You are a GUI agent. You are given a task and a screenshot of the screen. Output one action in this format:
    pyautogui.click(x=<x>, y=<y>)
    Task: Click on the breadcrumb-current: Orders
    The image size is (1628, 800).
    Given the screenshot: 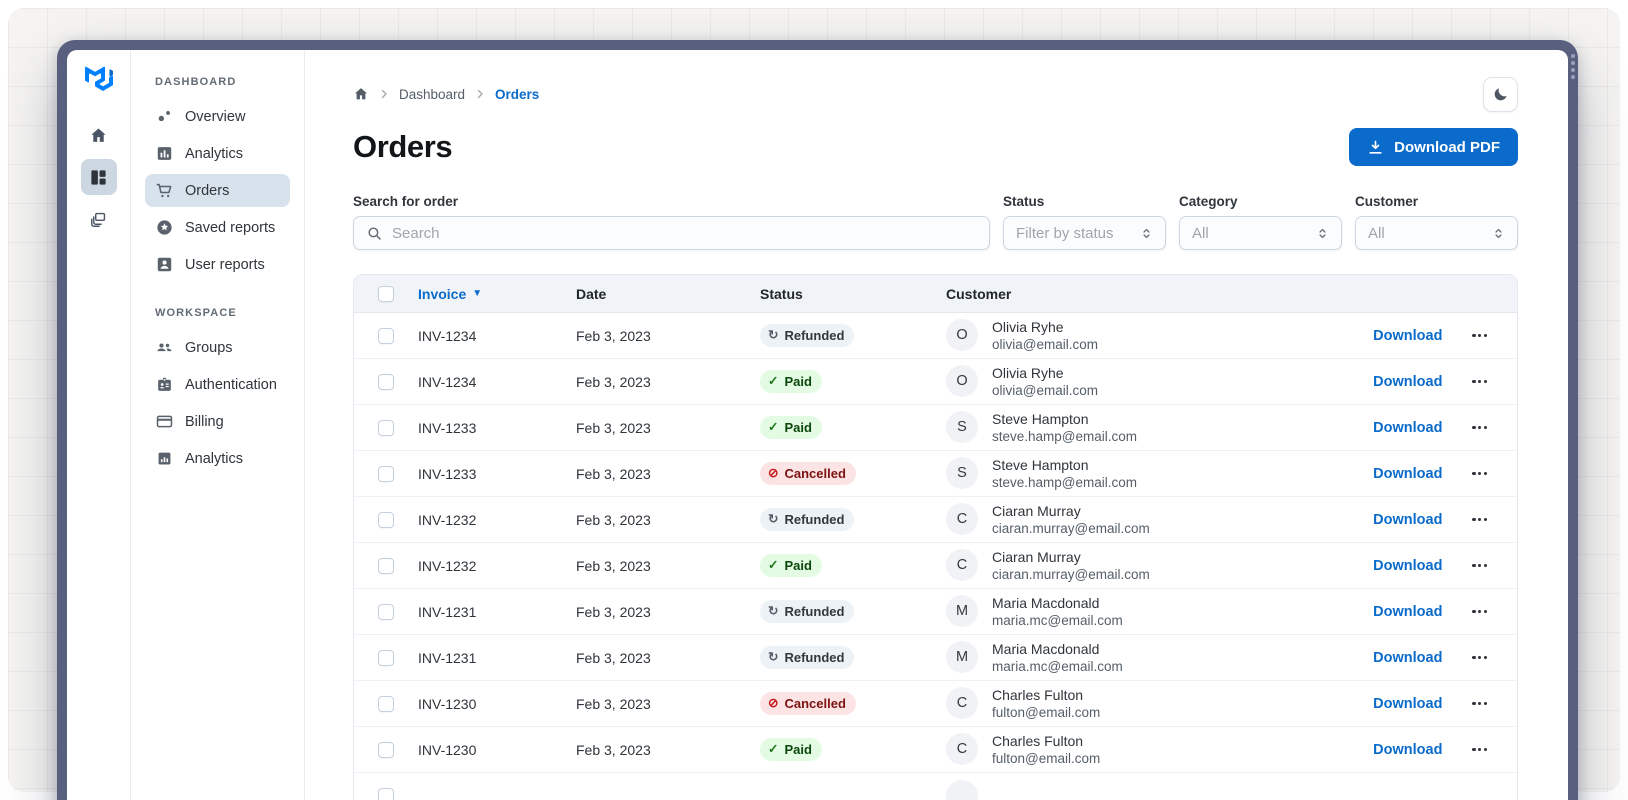 What is the action you would take?
    pyautogui.click(x=517, y=94)
    